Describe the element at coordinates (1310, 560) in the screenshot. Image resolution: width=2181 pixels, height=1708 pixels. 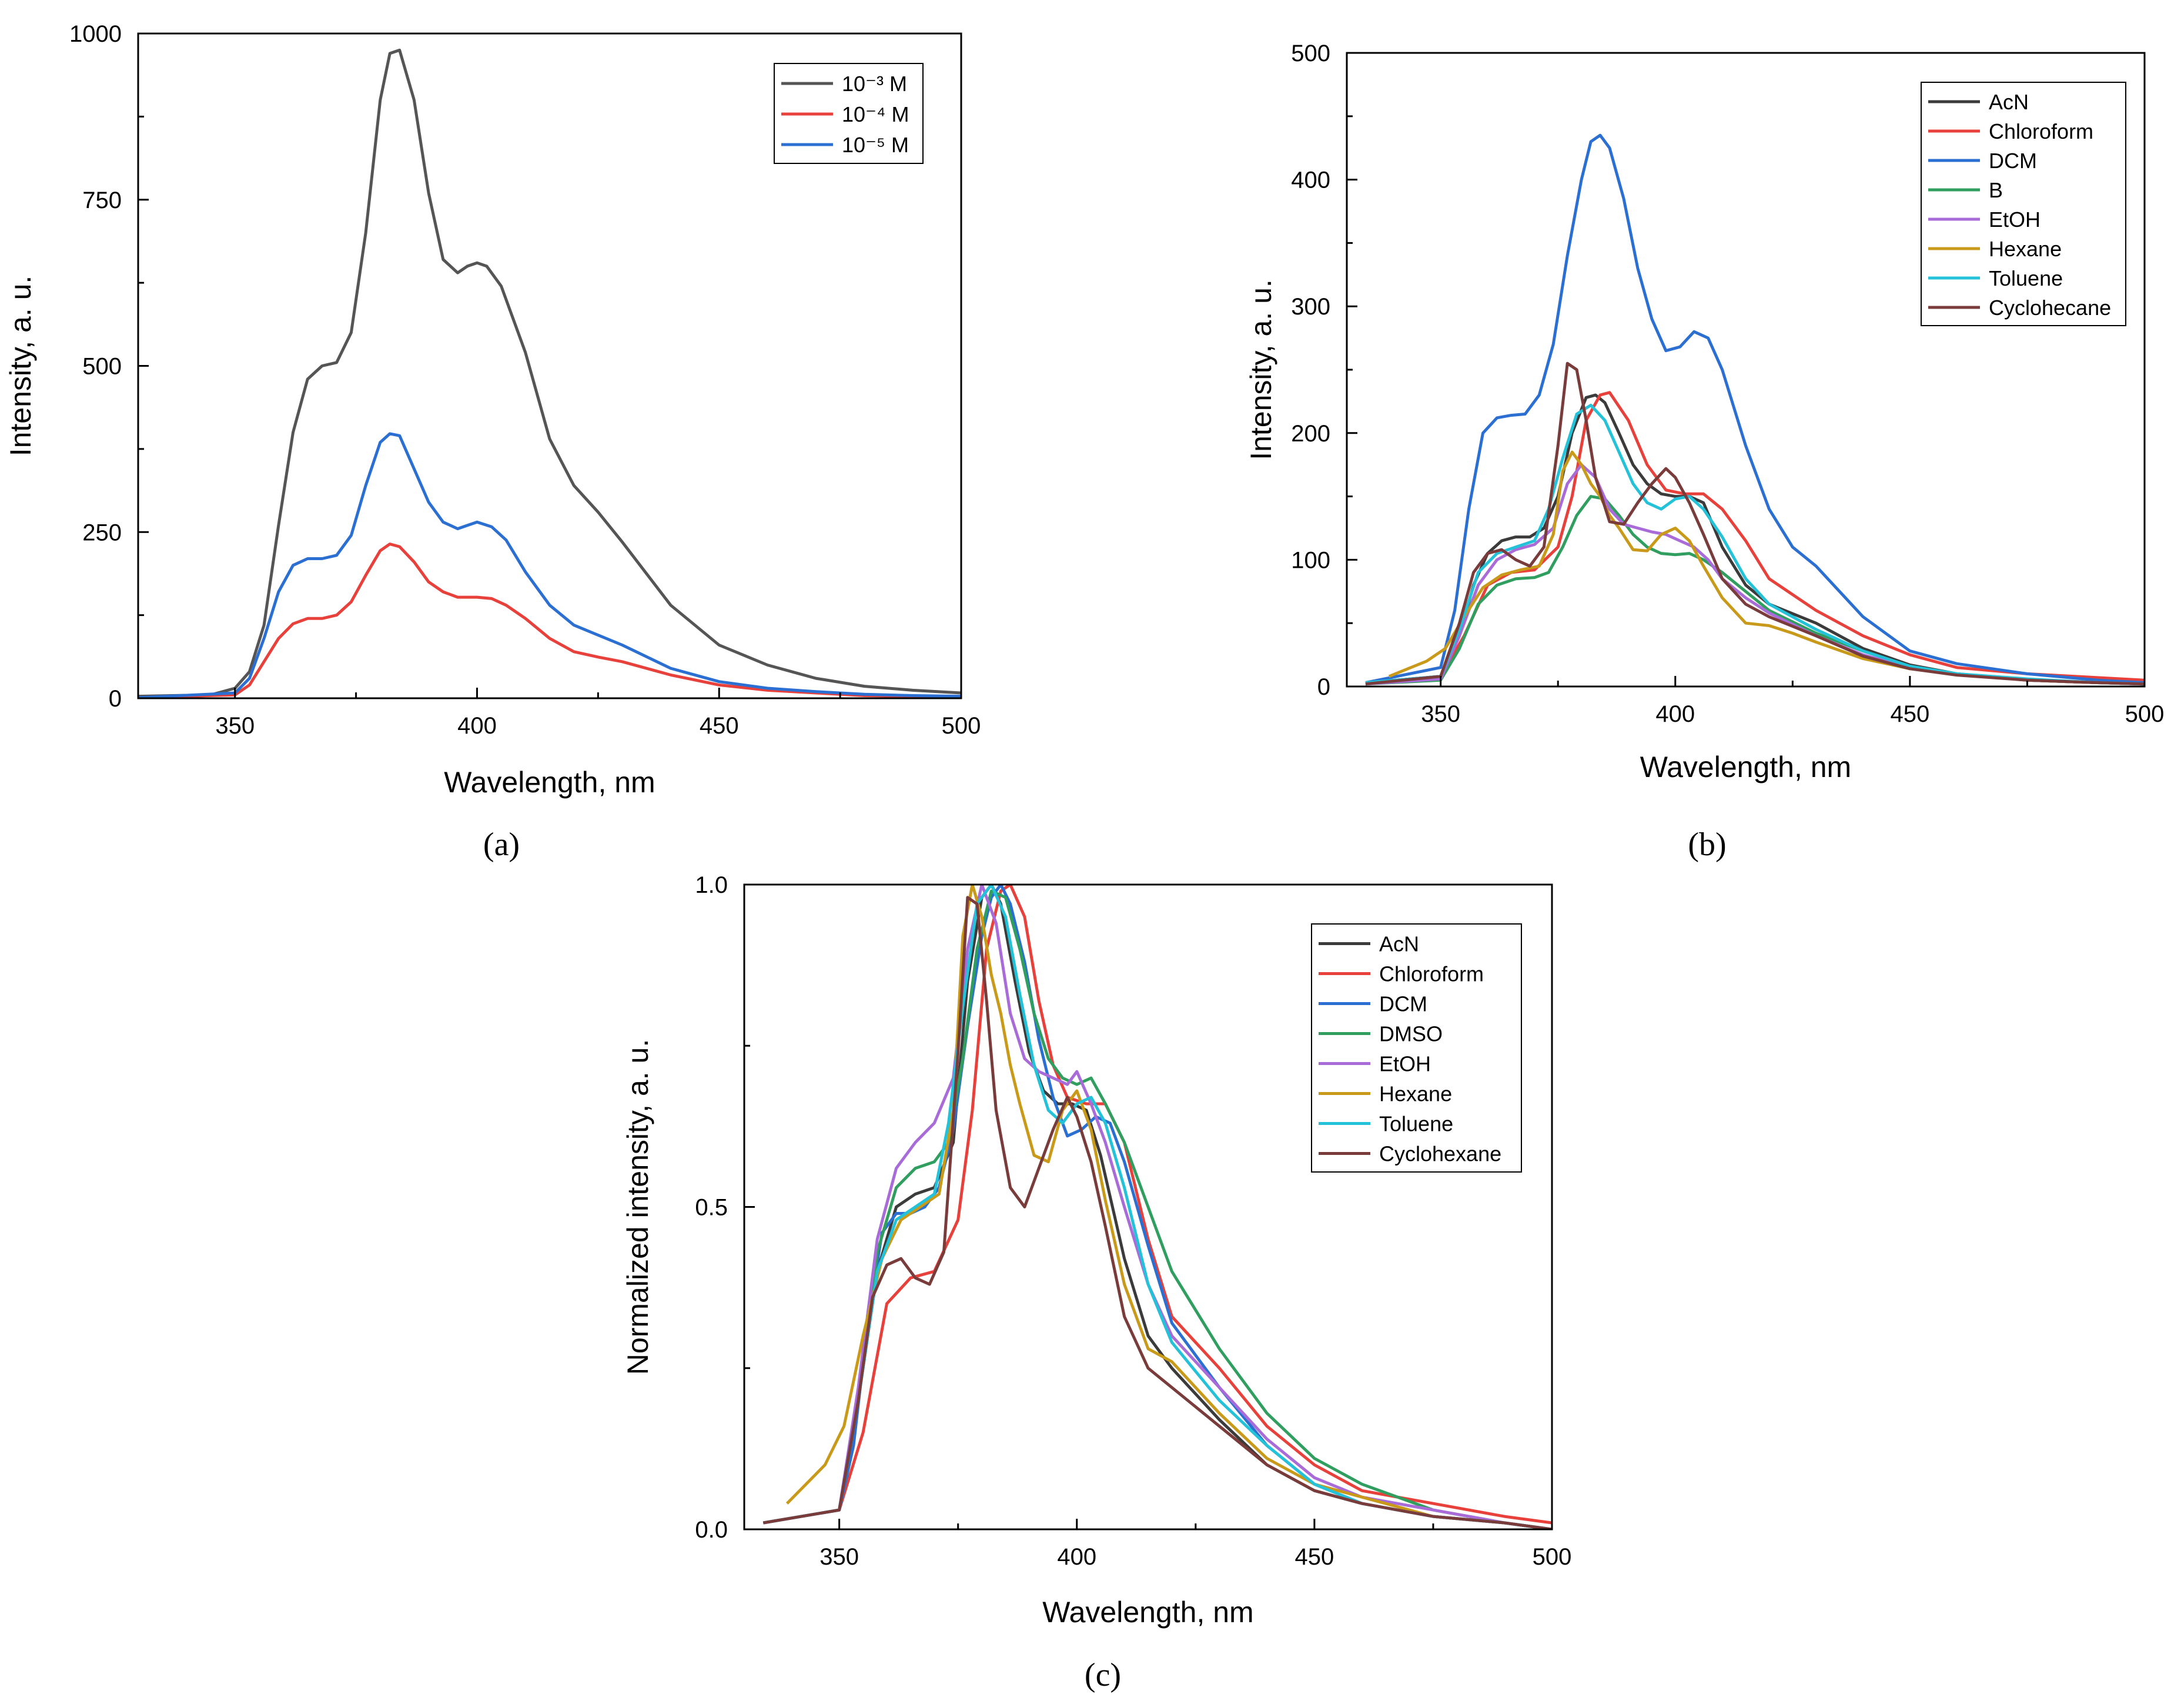
I see `y-tick-label: 100` at that location.